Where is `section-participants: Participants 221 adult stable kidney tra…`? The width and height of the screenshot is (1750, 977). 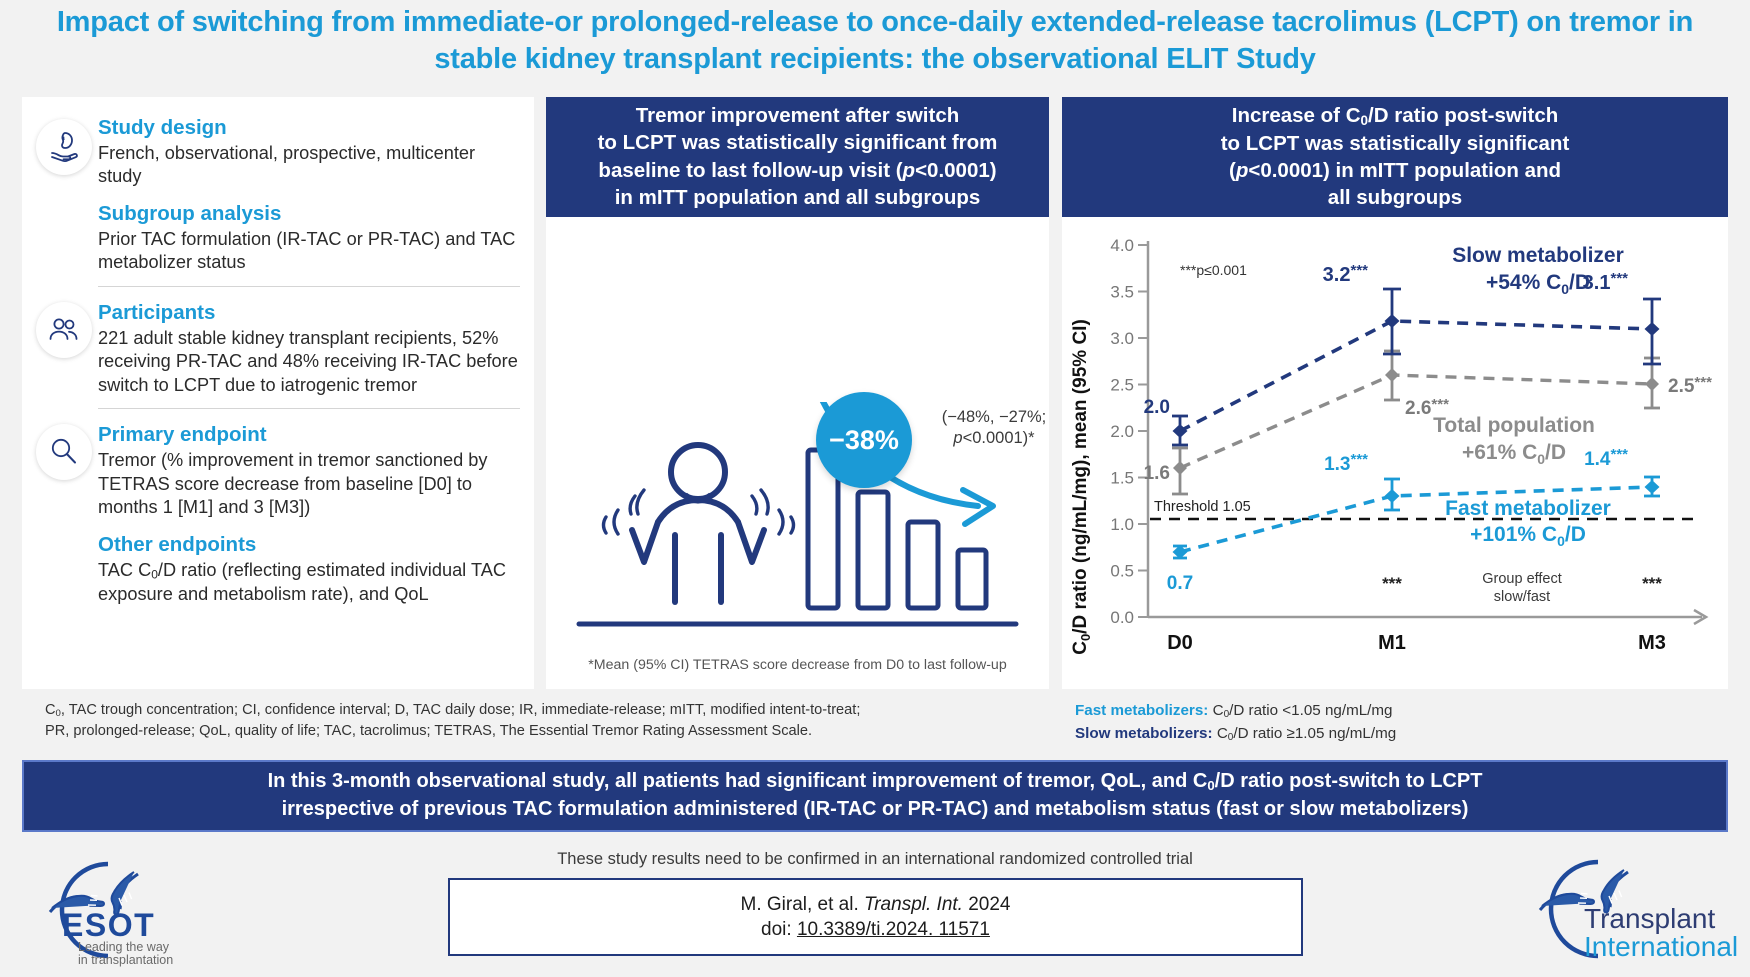 section-participants: Participants 221 adult stable kidney tra… is located at coordinates (278, 349).